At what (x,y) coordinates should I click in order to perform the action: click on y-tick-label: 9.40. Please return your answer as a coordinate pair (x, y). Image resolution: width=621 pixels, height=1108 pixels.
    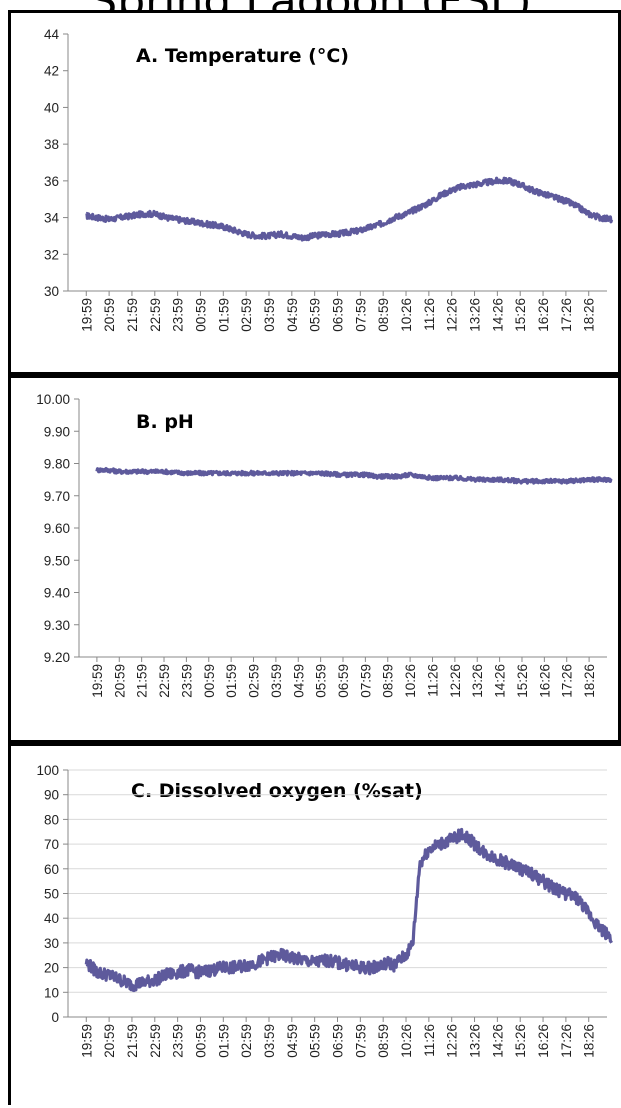
    Looking at the image, I should click on (57, 593).